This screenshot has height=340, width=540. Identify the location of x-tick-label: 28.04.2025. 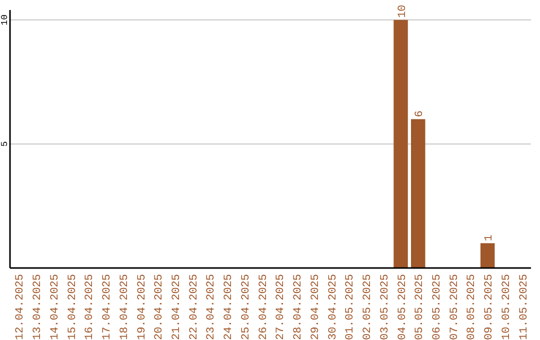
(298, 307).